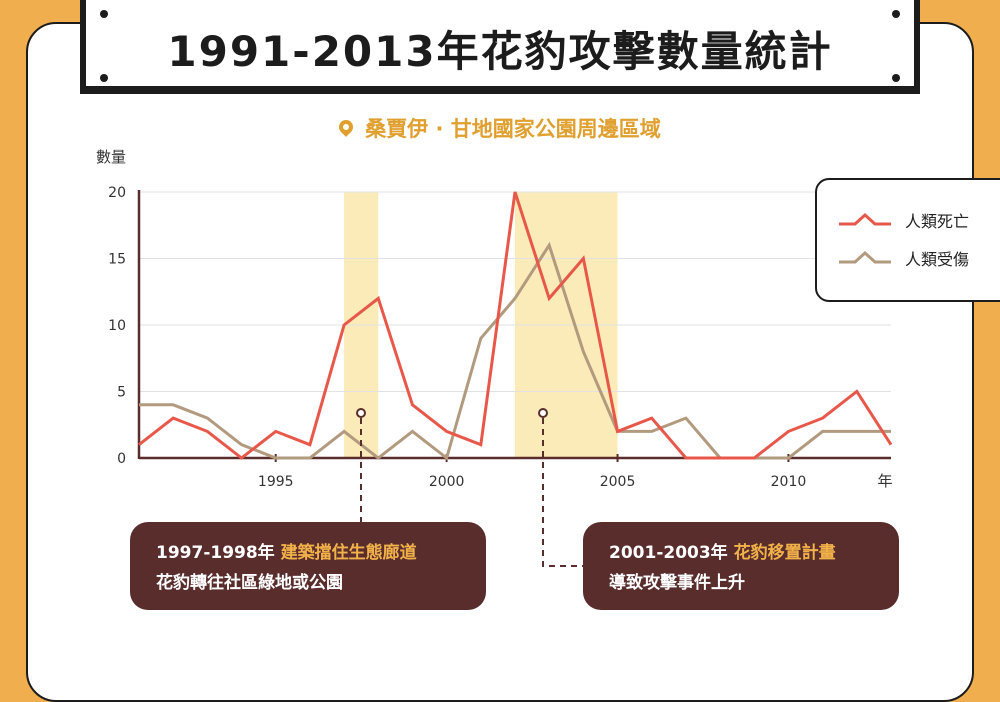 The width and height of the screenshot is (1000, 702). I want to click on callout-highlight: 花豹移置計畫, so click(784, 553).